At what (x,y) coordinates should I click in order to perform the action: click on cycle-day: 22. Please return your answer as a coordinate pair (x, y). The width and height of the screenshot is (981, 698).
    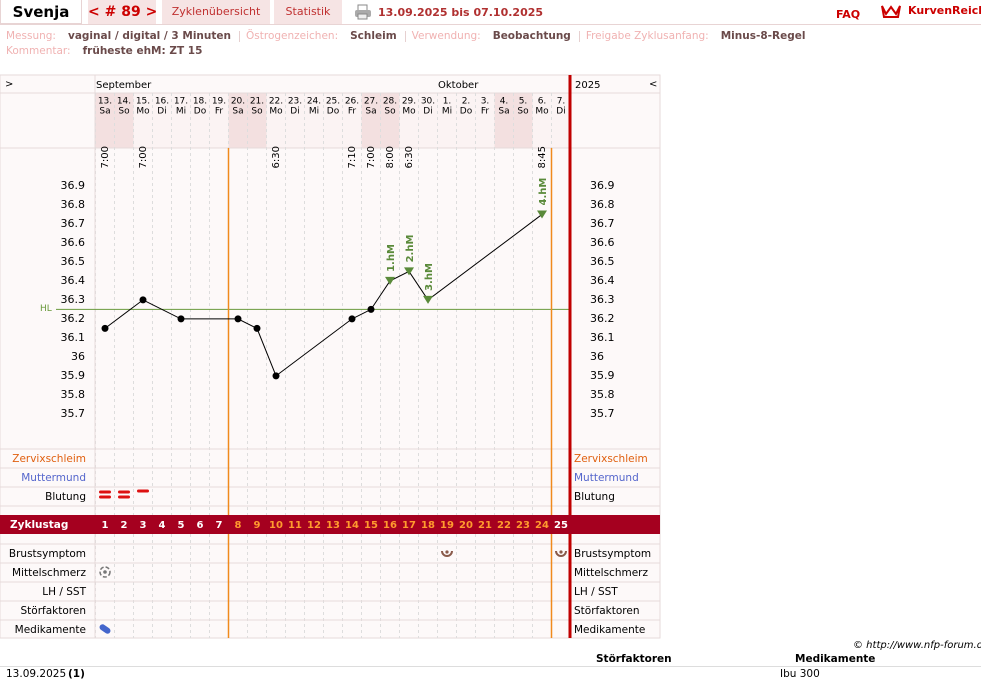
    Looking at the image, I should click on (504, 525).